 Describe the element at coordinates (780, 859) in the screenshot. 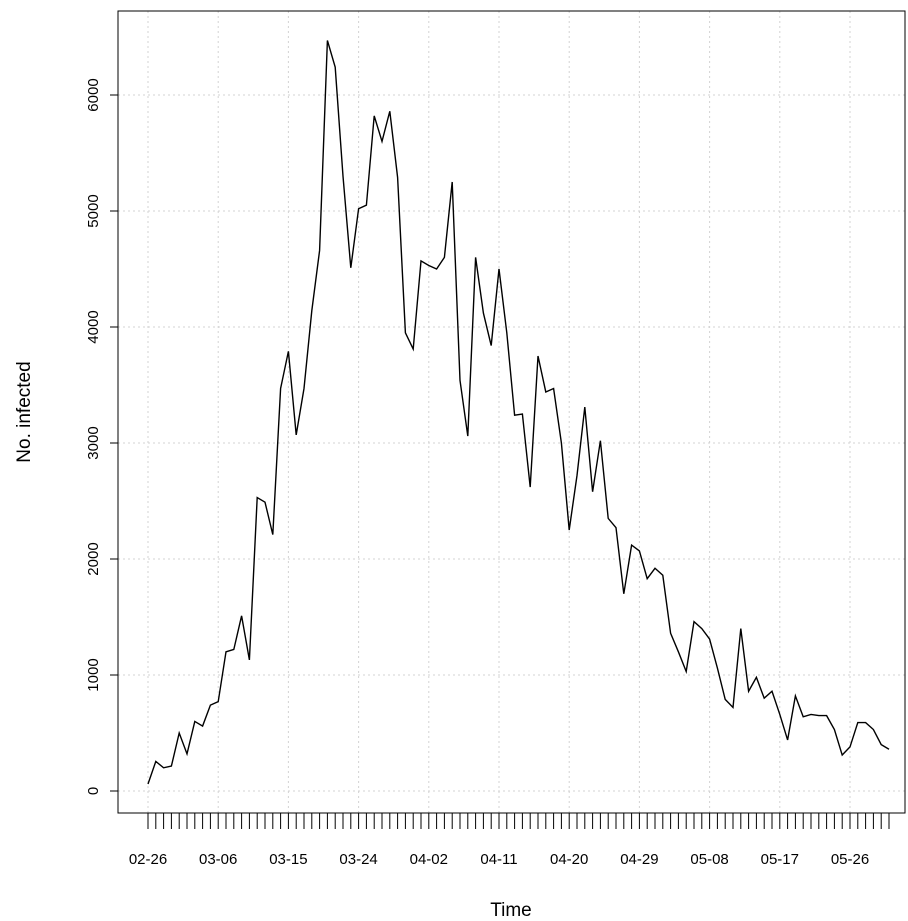

I see `x-tick-label: 05-17` at that location.